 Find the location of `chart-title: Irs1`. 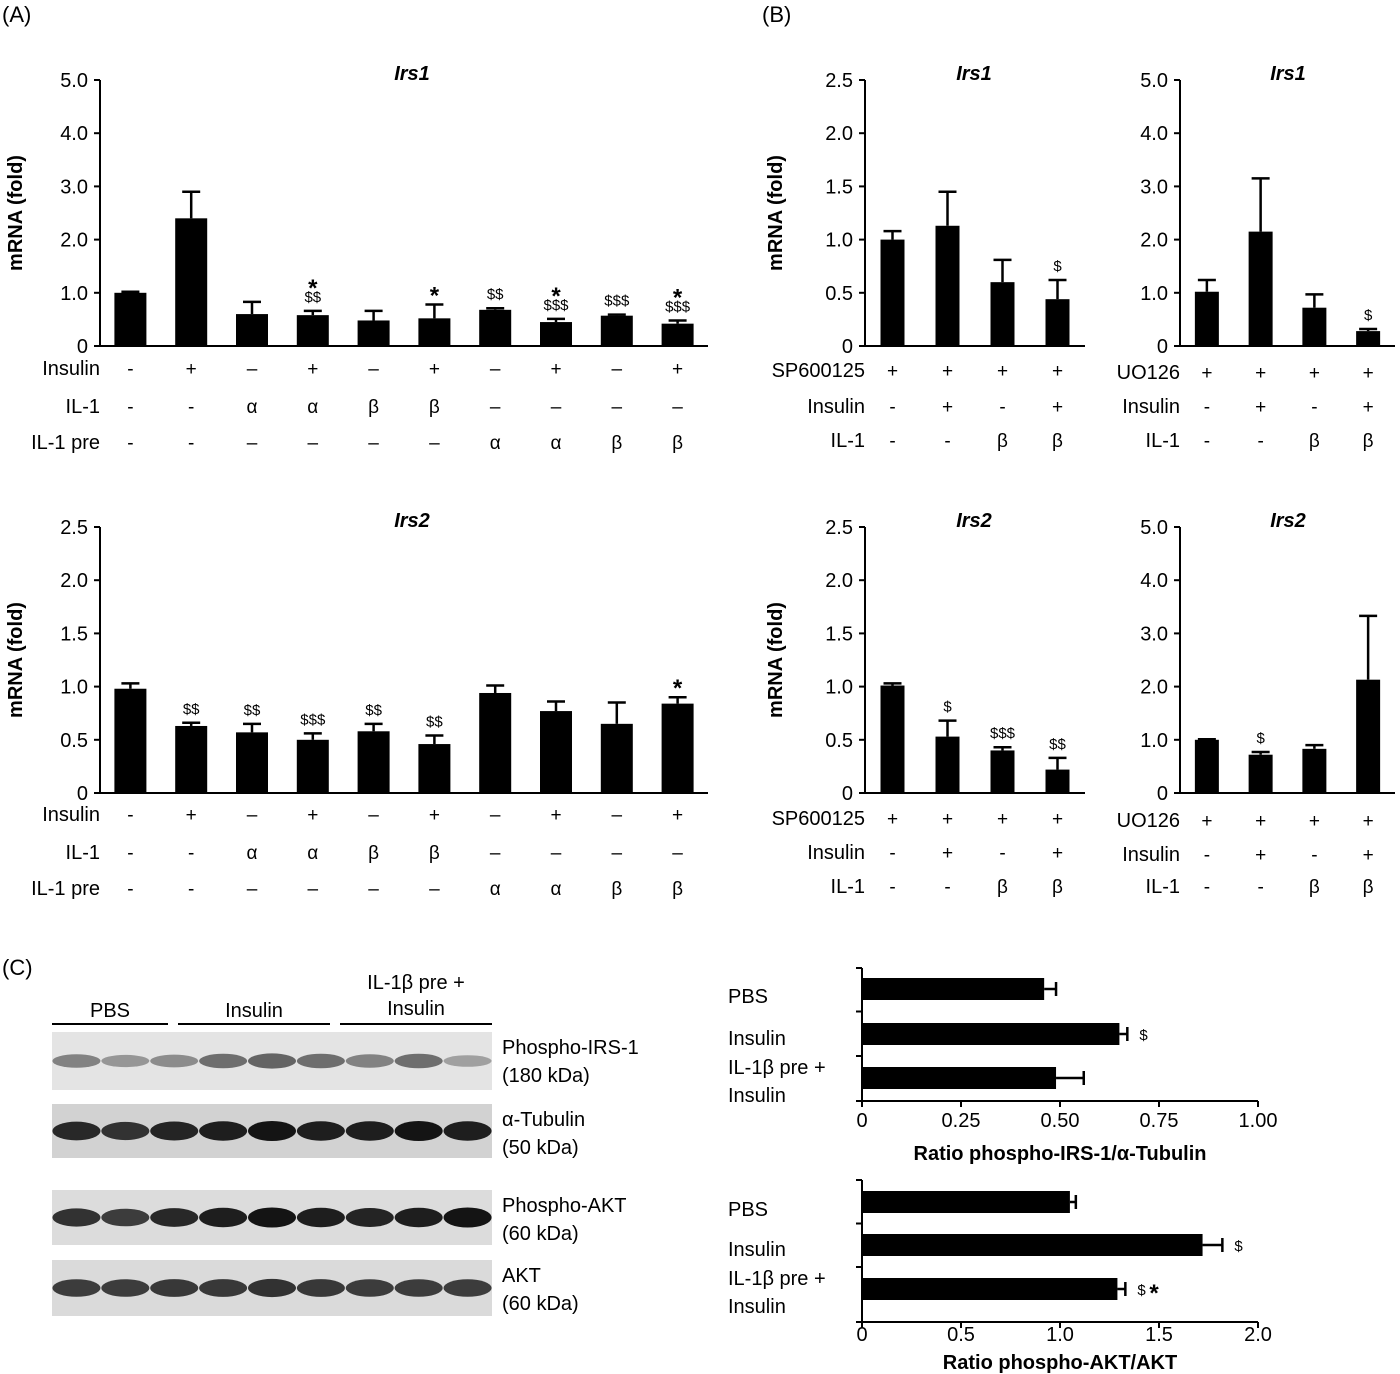

chart-title: Irs1 is located at coordinates (974, 74).